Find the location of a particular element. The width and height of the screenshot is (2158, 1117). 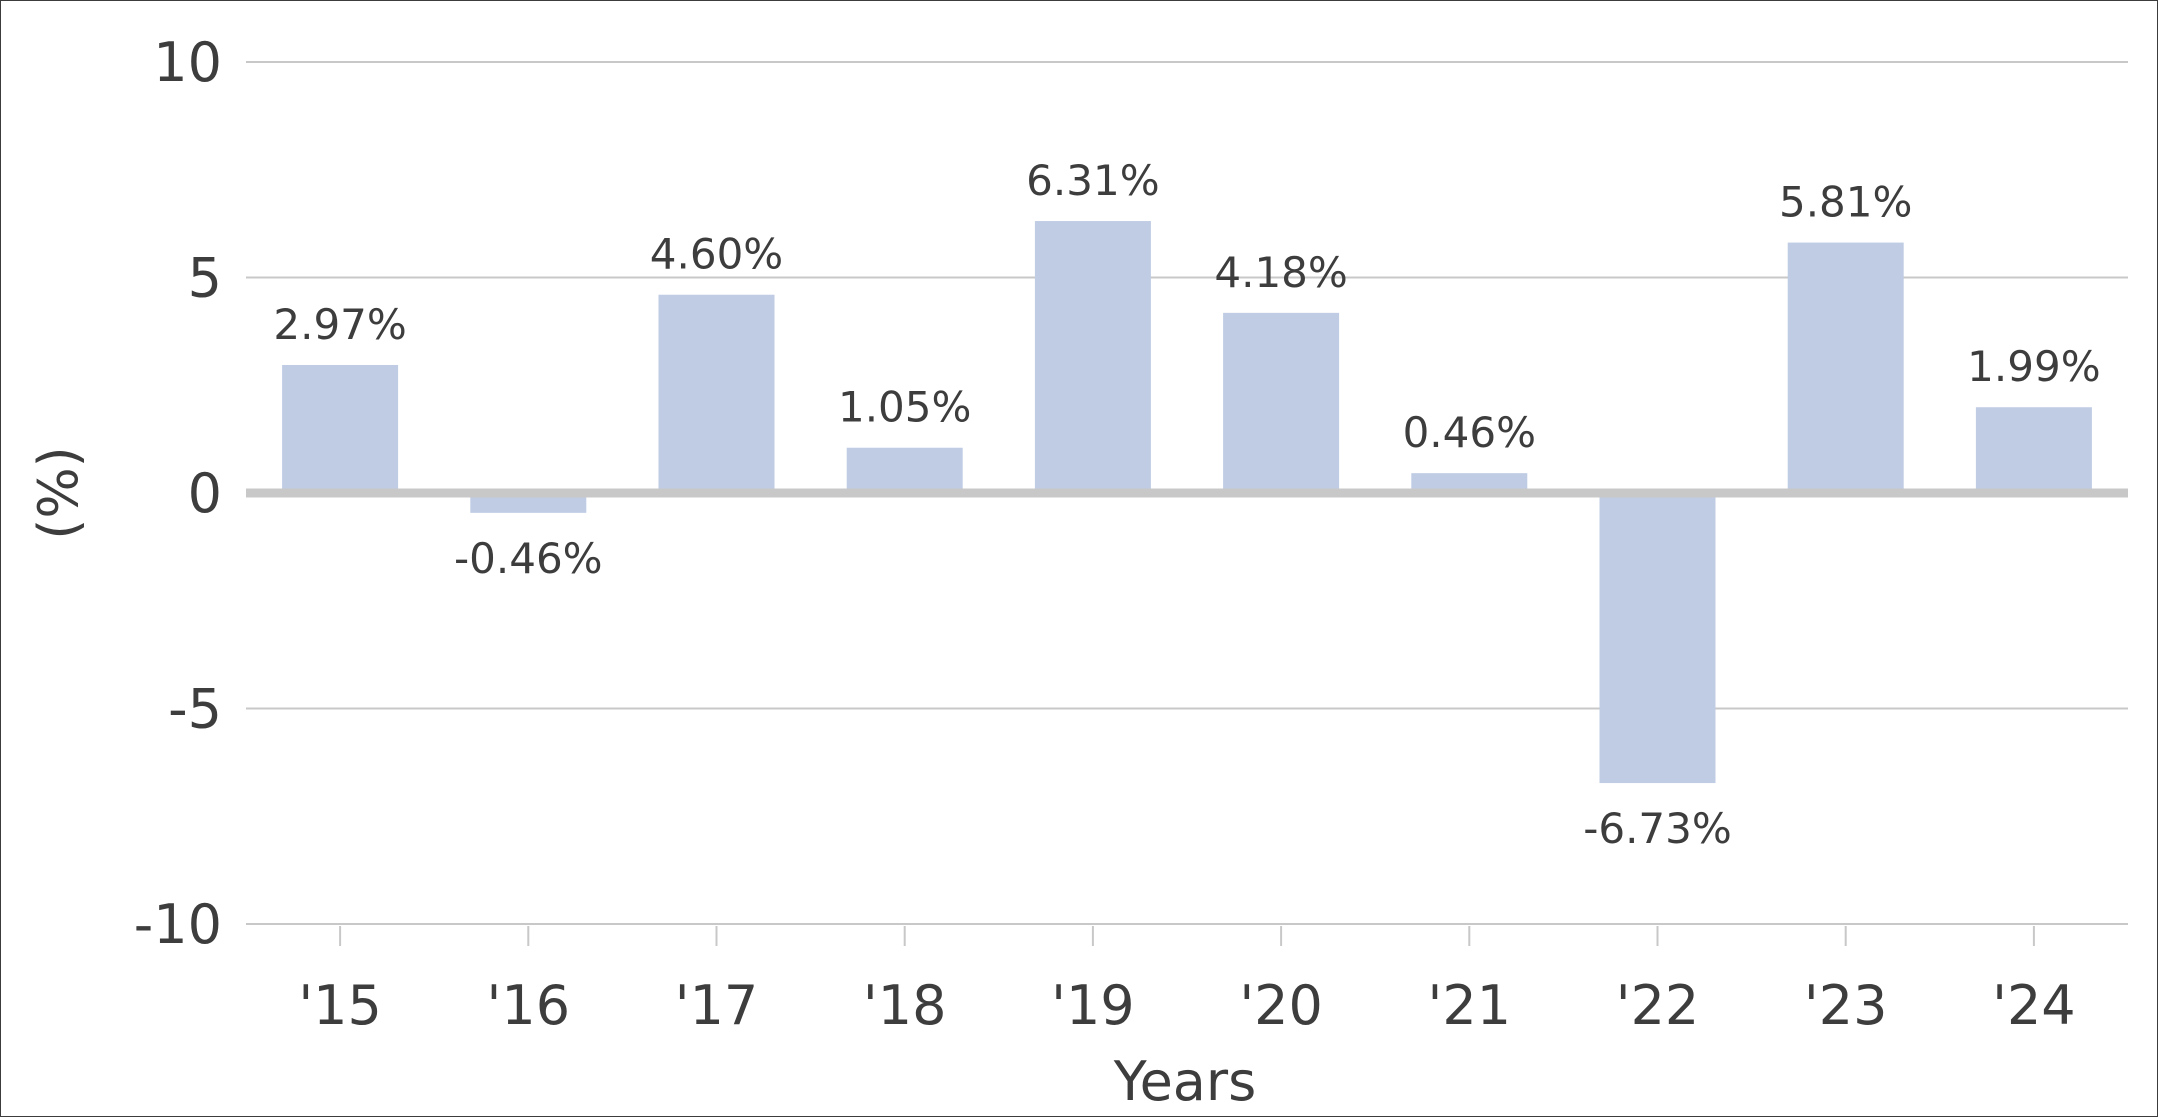

data-label: 1.05% is located at coordinates (904, 407).